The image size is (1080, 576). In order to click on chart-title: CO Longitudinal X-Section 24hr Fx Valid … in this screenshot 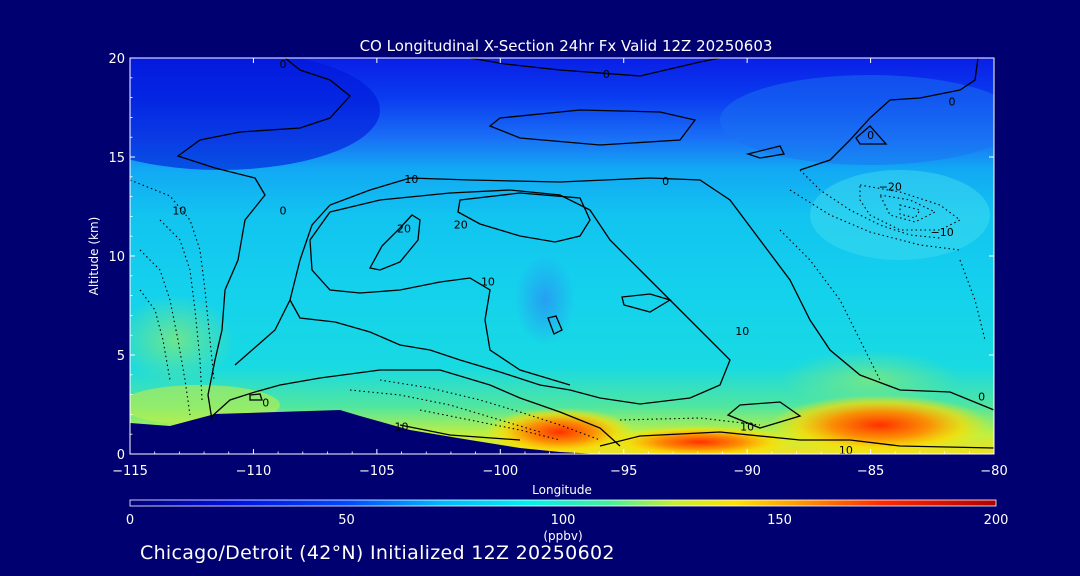, I will do `click(566, 46)`.